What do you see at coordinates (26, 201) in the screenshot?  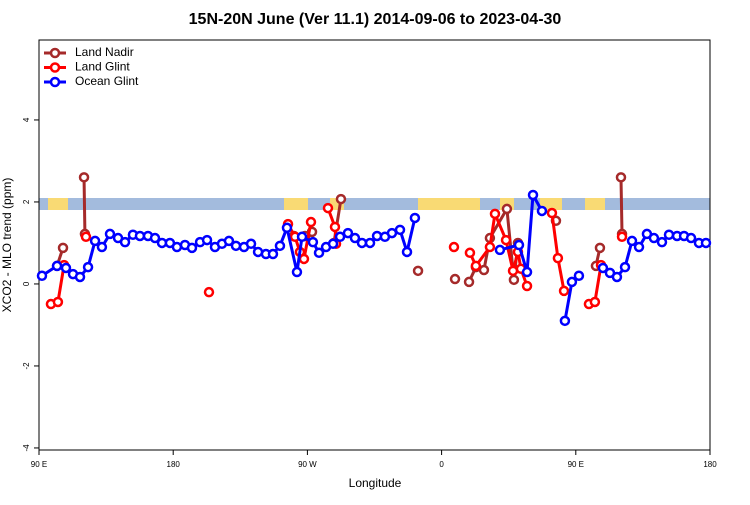 I see `y-tick-label: 2` at bounding box center [26, 201].